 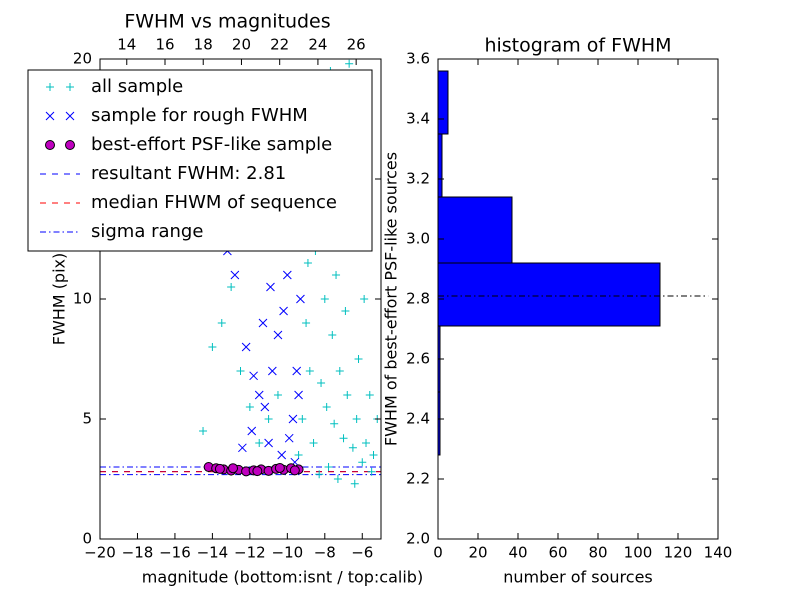 What do you see at coordinates (164, 45) in the screenshot?
I see `x2-tick-label: 16` at bounding box center [164, 45].